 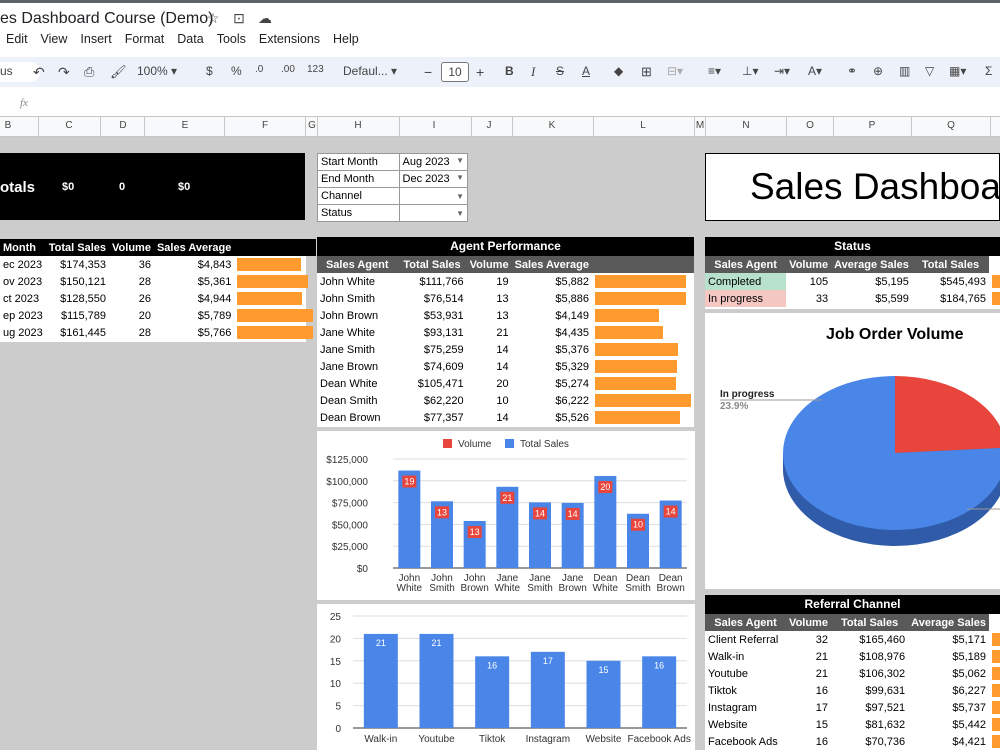 What do you see at coordinates (743, 741) in the screenshot?
I see `referral-cell: Facebook Ads` at bounding box center [743, 741].